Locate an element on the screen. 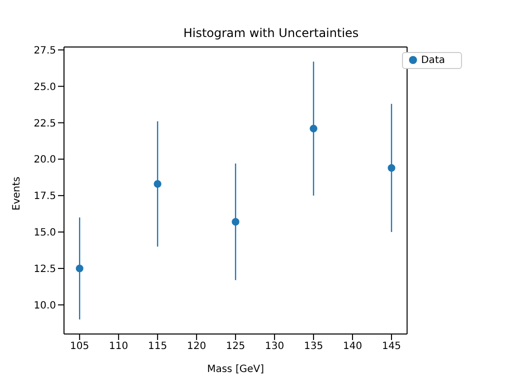 The height and width of the screenshot is (384, 512). y-tick-label: 20.0 is located at coordinates (45, 160).